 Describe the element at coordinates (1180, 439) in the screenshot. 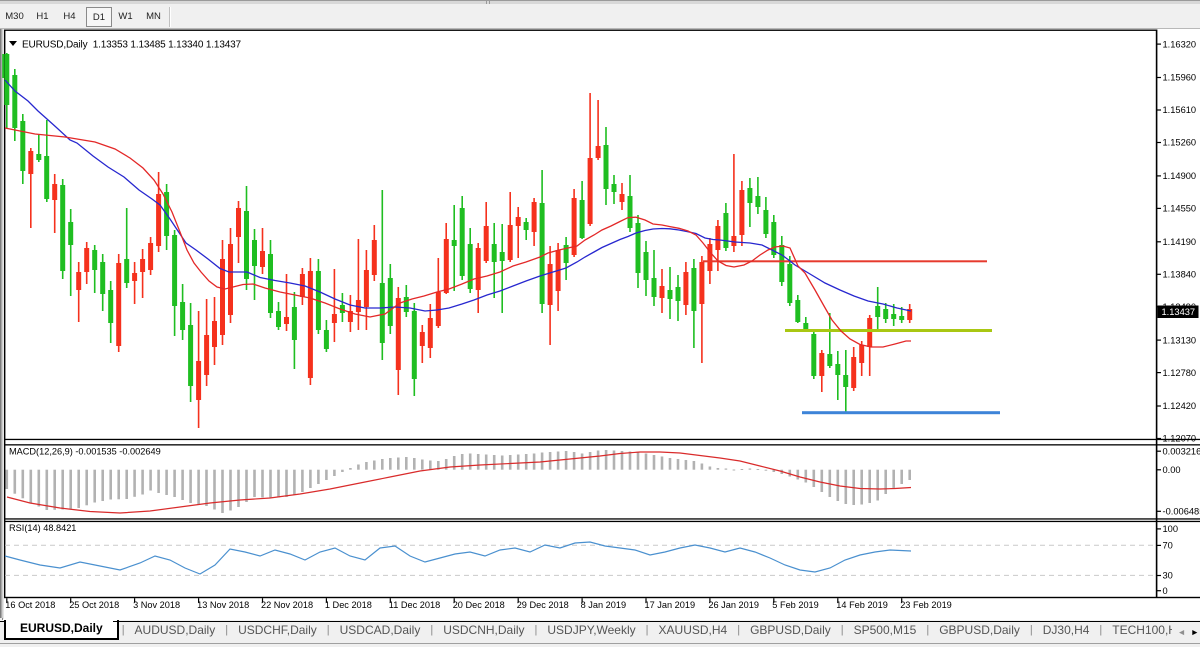

I see `svg-text: 1.12070` at that location.